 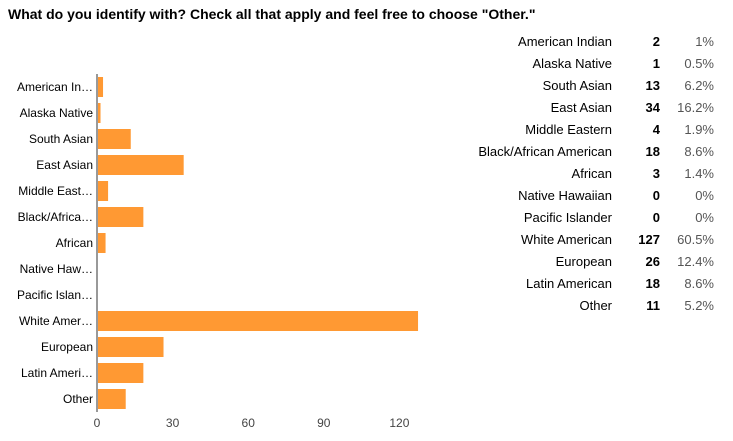 What do you see at coordinates (581, 107) in the screenshot?
I see `summary-category: East Asian` at bounding box center [581, 107].